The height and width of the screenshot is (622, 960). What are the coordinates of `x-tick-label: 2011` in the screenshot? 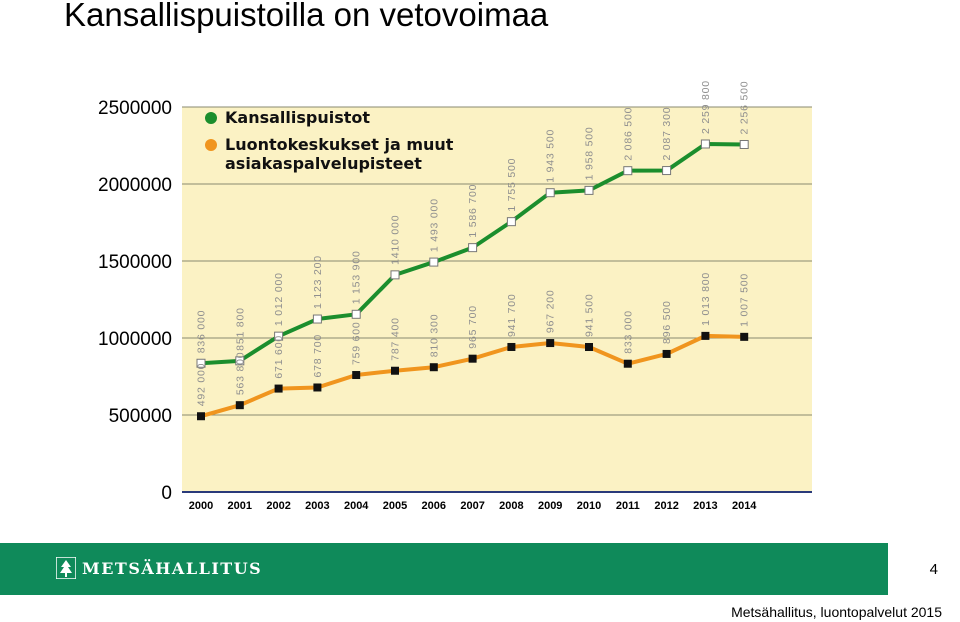 It's located at (628, 506).